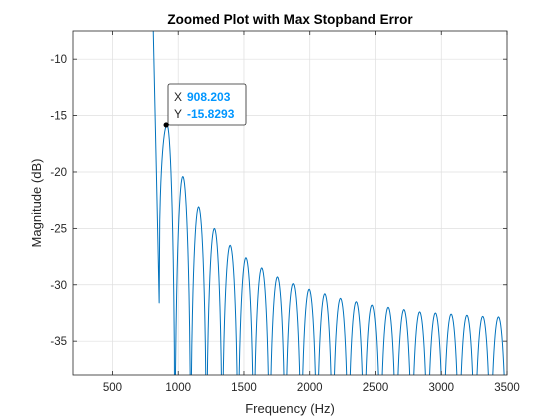  What do you see at coordinates (58, 60) in the screenshot?
I see `y-tick-label: -10` at bounding box center [58, 60].